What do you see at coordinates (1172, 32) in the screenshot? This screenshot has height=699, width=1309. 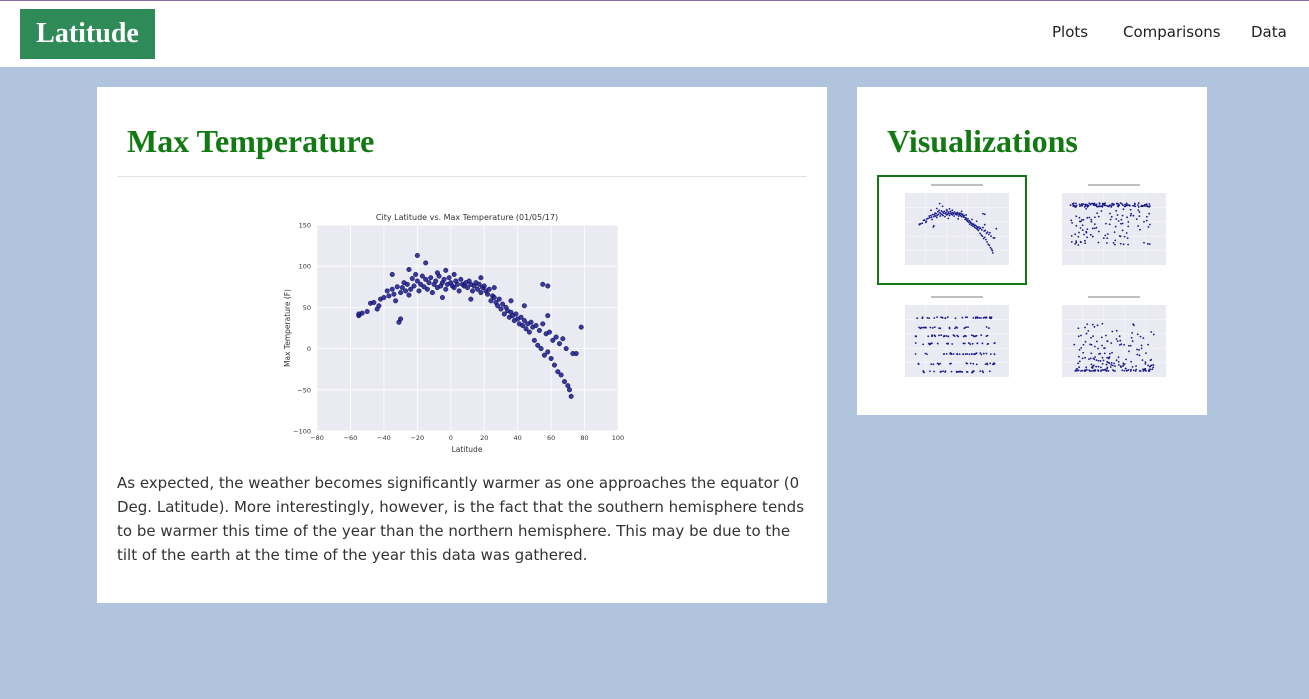 I see `nav-link-comparisons: Comparisons` at bounding box center [1172, 32].